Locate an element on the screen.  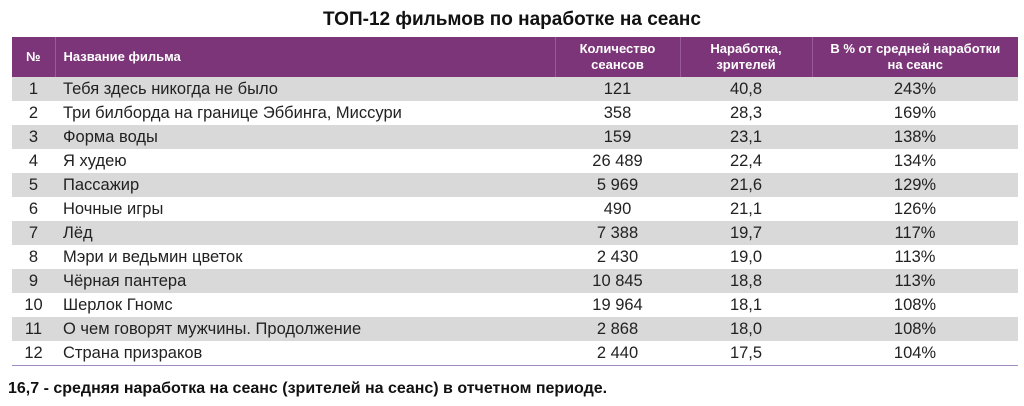
cell-num: 7 is located at coordinates (33, 233).